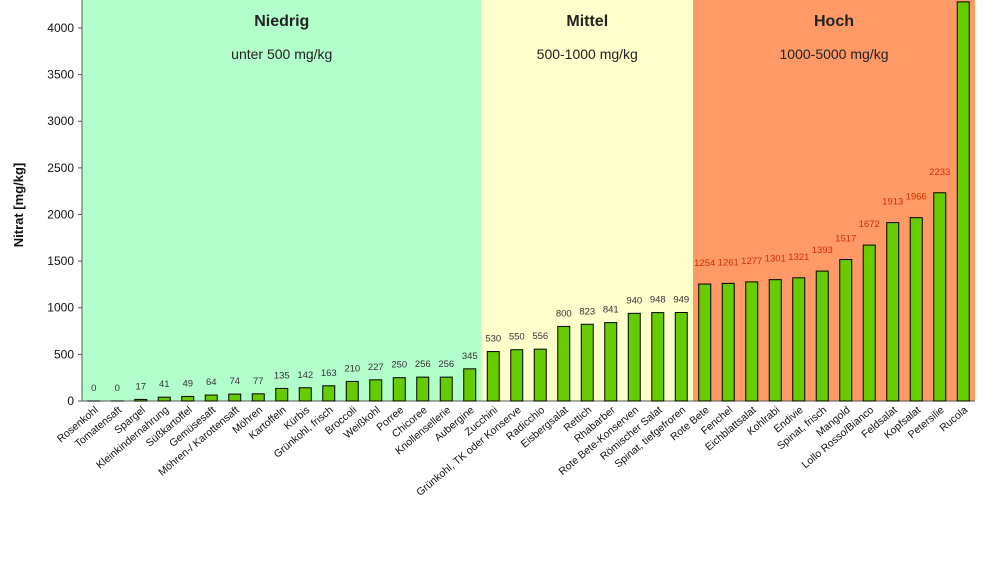  Describe the element at coordinates (64, 354) in the screenshot. I see `y-tick-label: 500` at that location.